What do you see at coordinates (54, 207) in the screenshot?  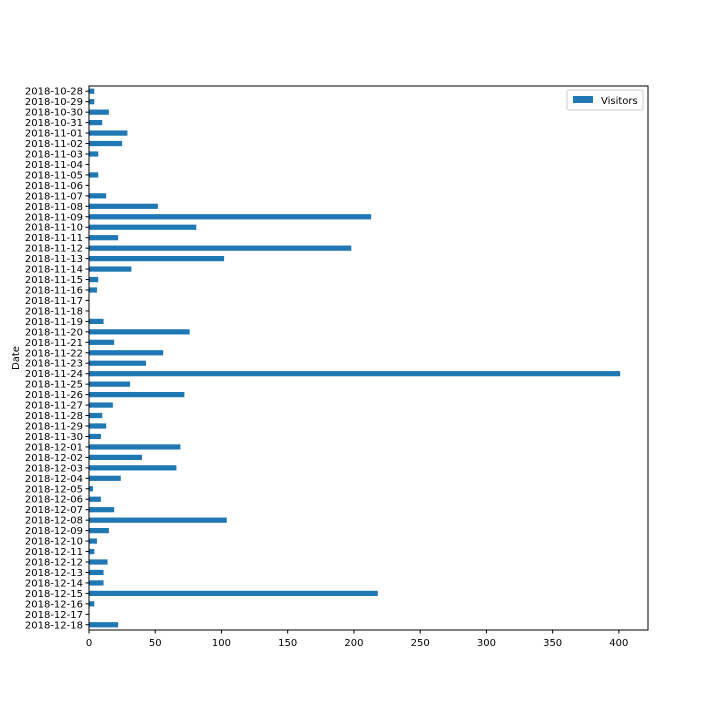 I see `y-tick-label: 2018-11-08` at bounding box center [54, 207].